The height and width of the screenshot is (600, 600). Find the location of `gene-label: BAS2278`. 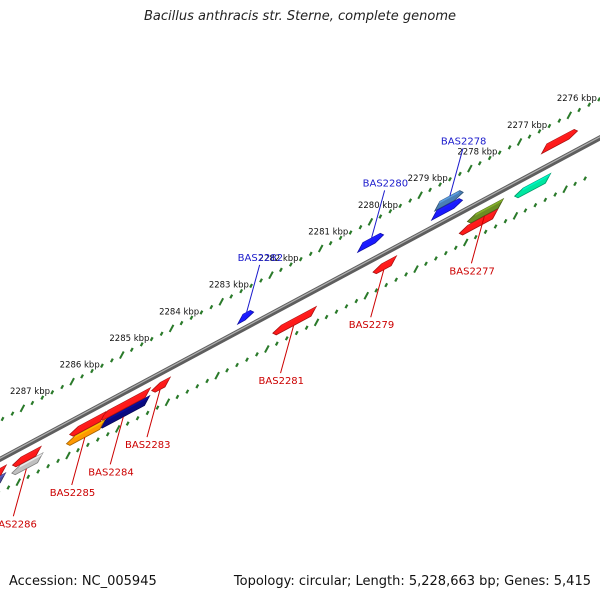

gene-label: BAS2278 is located at coordinates (464, 141).